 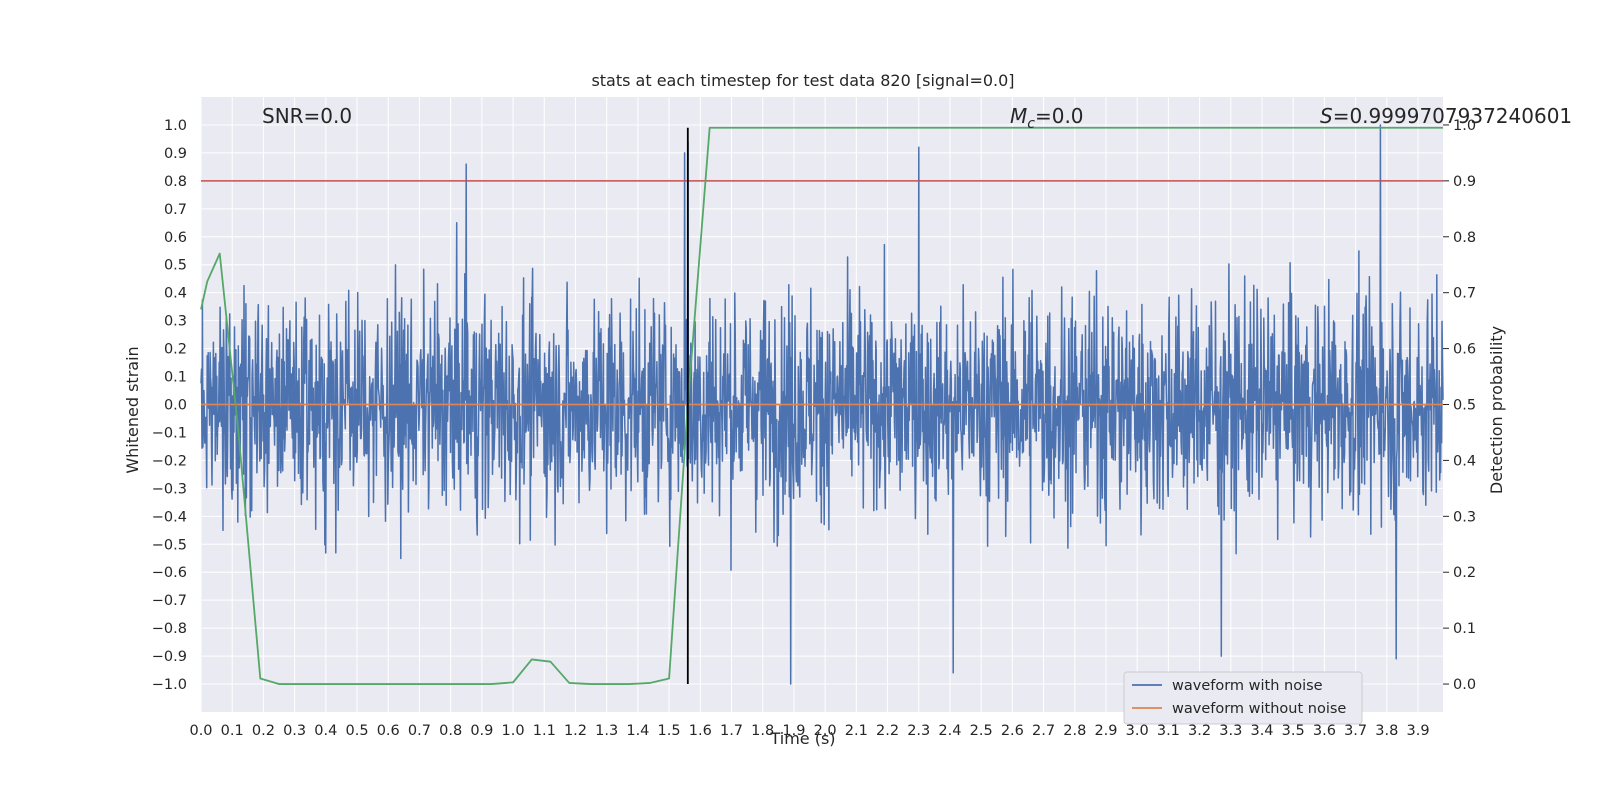 I want to click on y-tick-label: 0.8, so click(x=175, y=182).